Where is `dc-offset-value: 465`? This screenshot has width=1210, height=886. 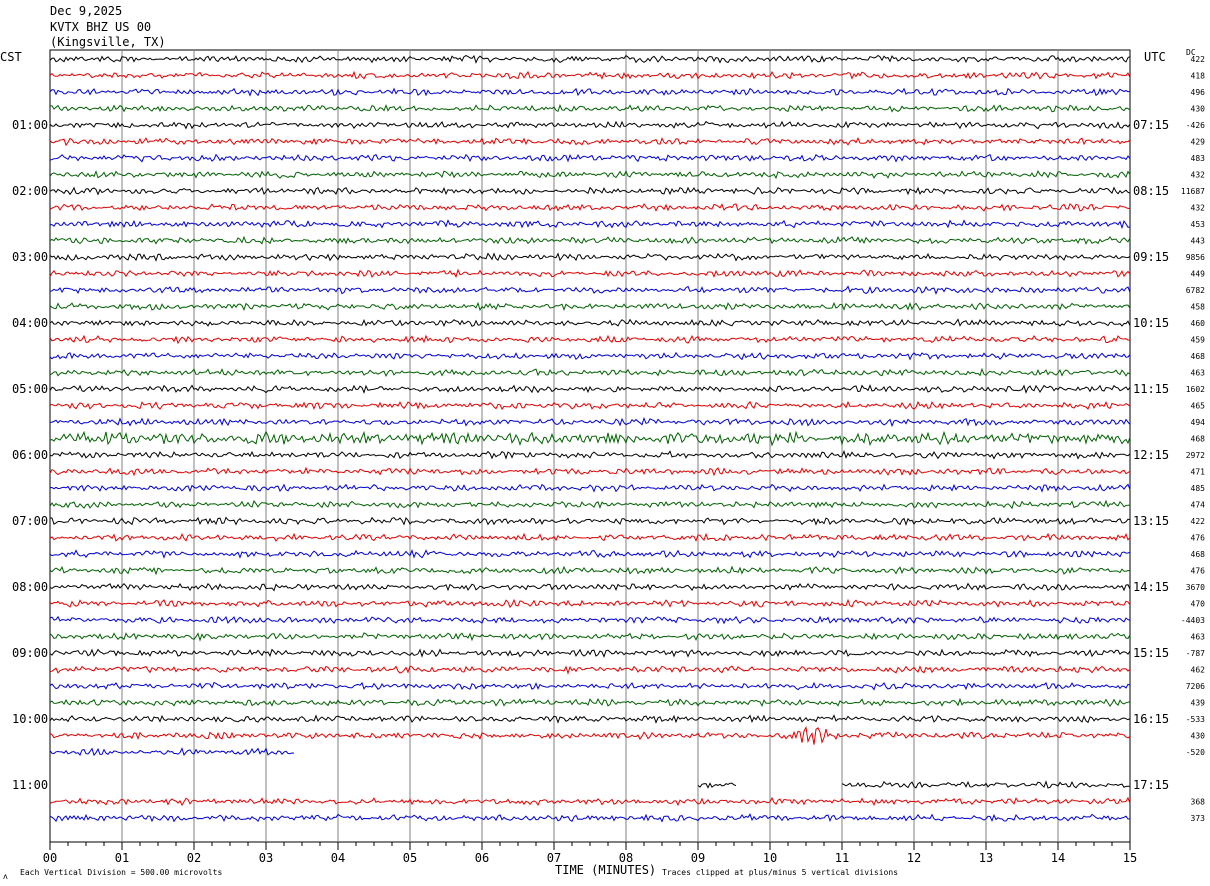
dc-offset-value: 465 is located at coordinates (1198, 406).